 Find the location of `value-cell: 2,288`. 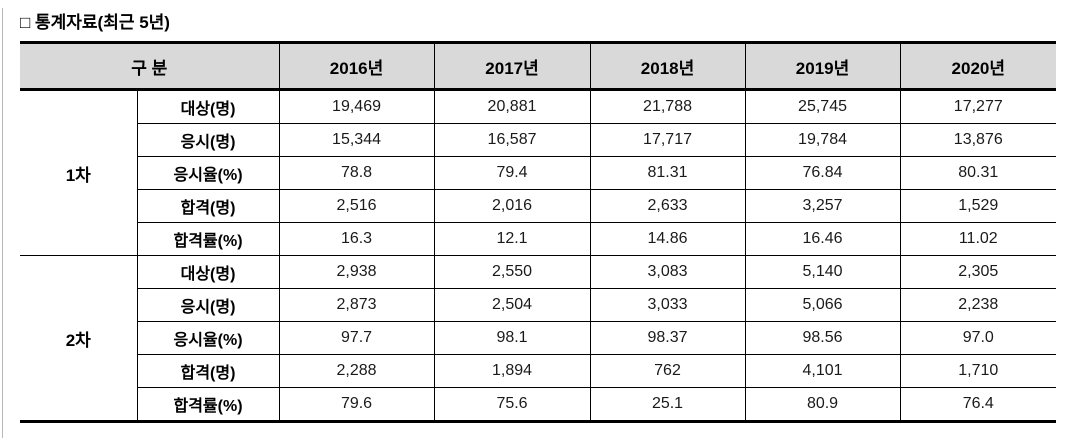

value-cell: 2,288 is located at coordinates (356, 371).